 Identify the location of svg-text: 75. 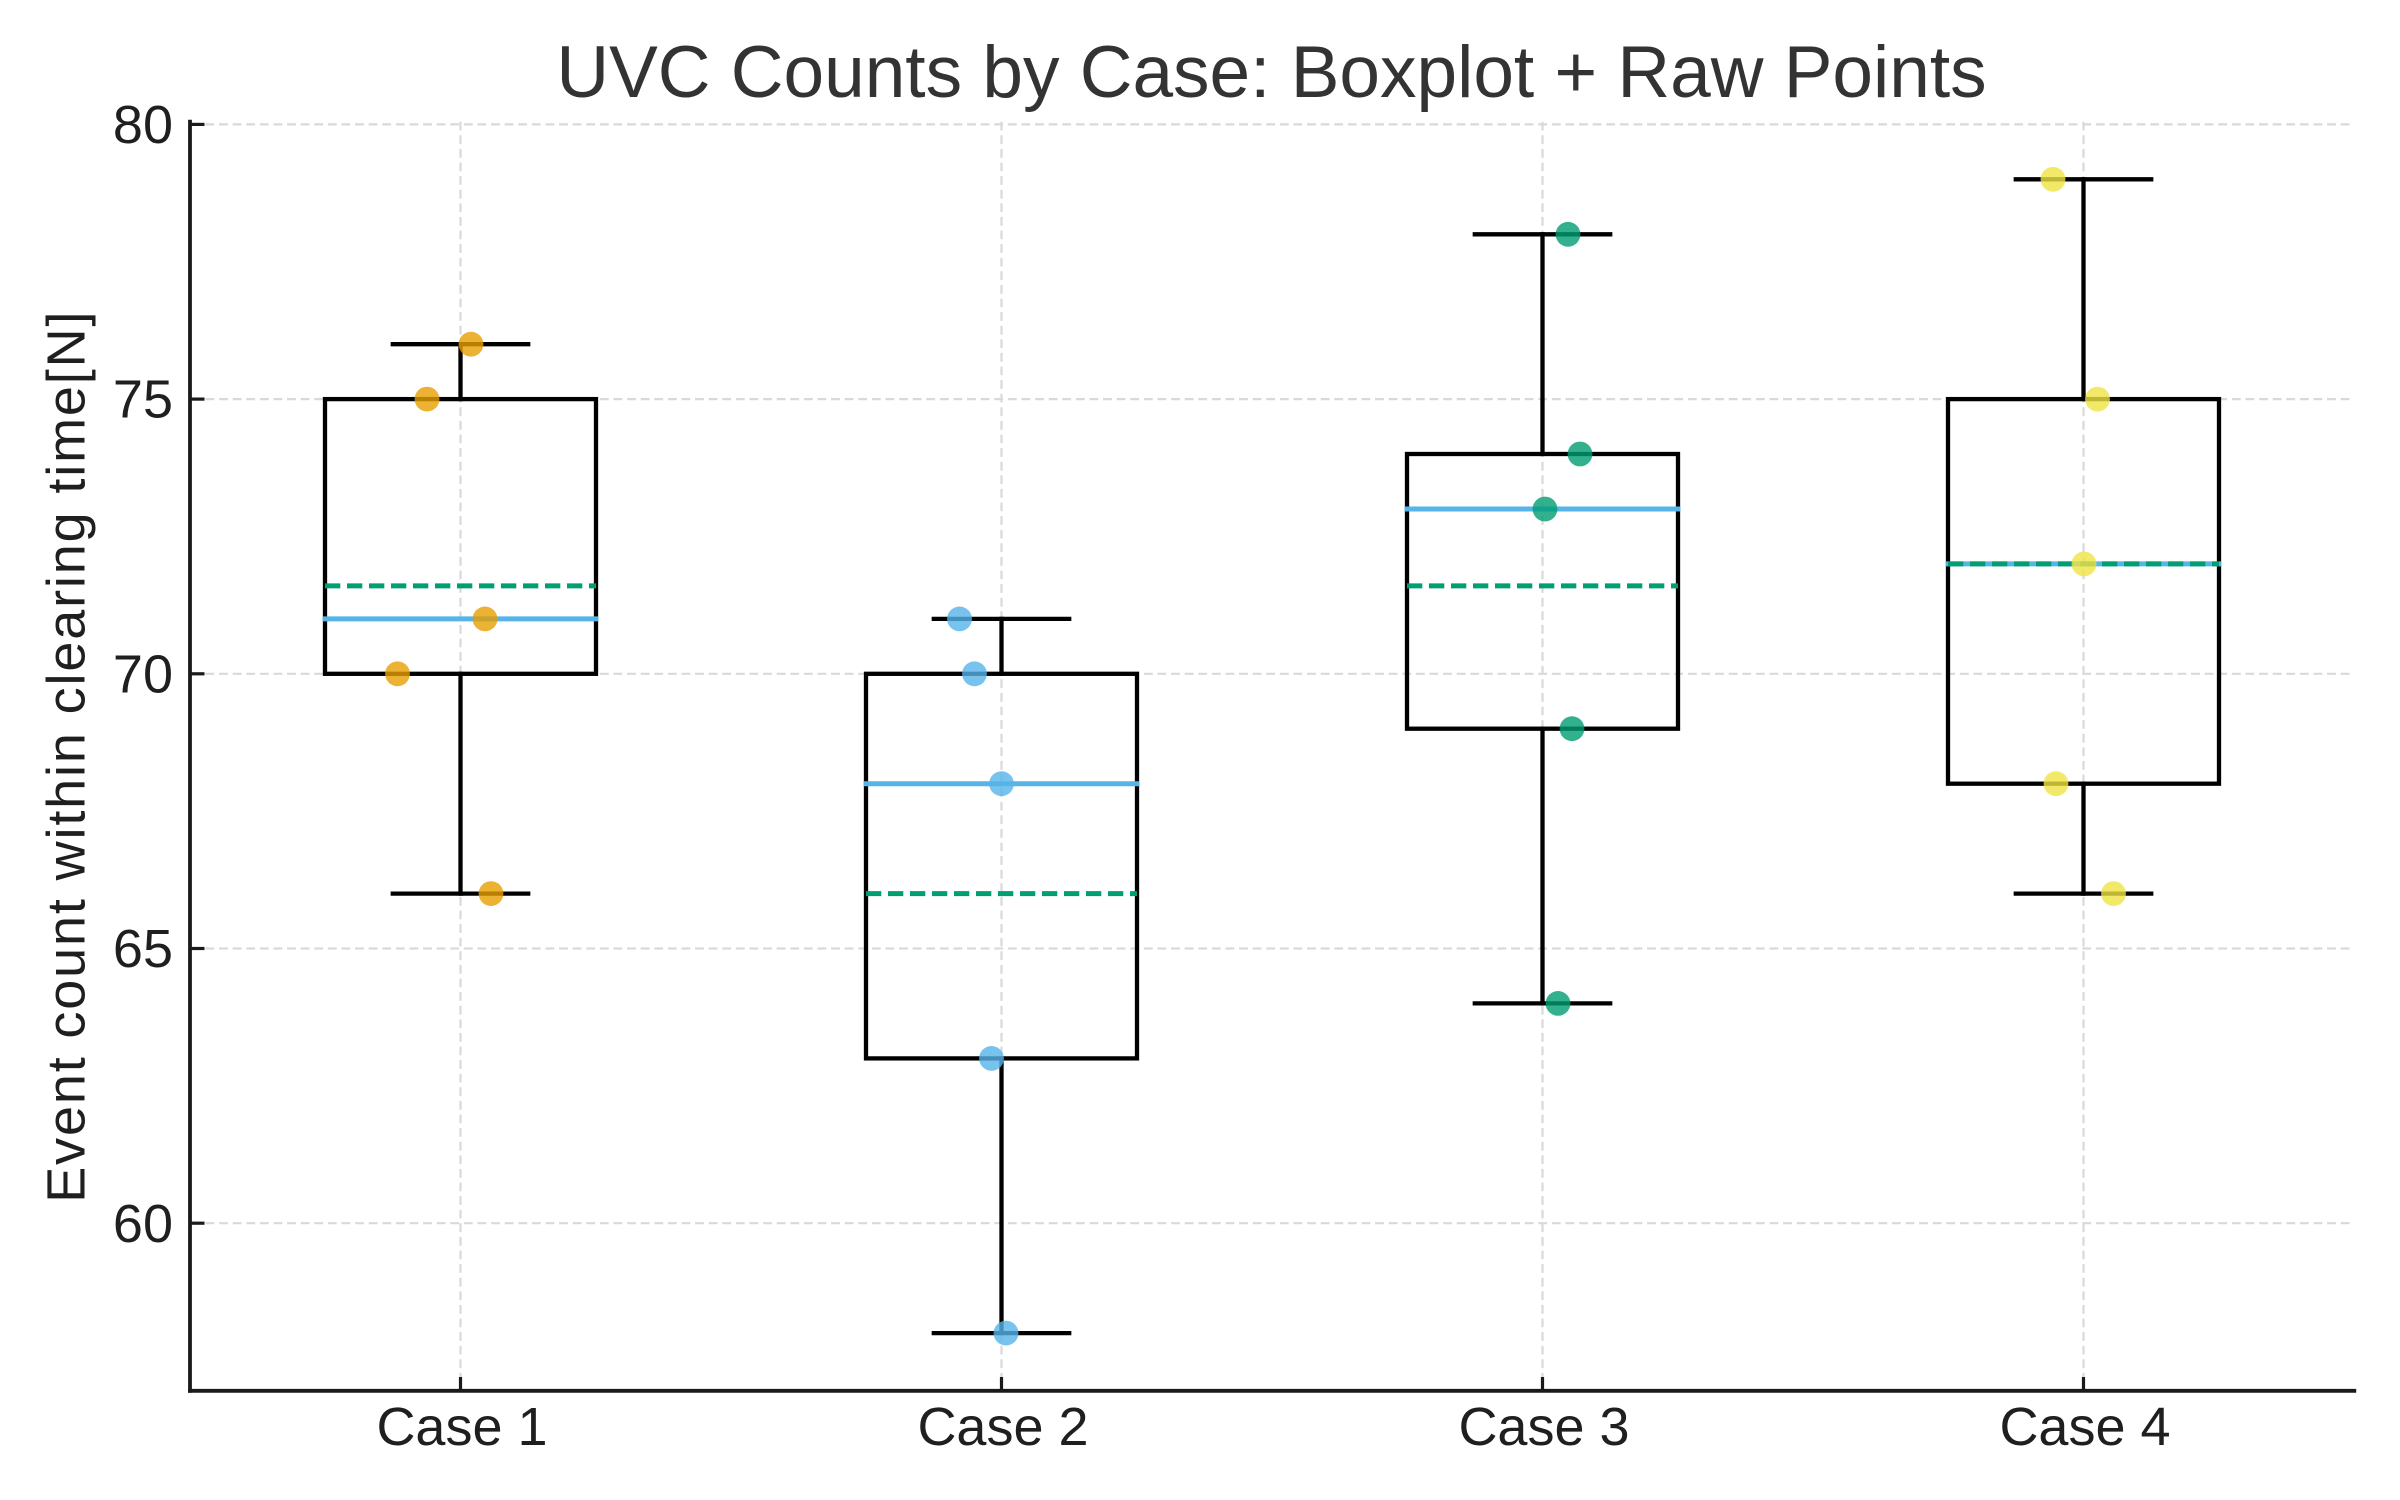
(143, 400).